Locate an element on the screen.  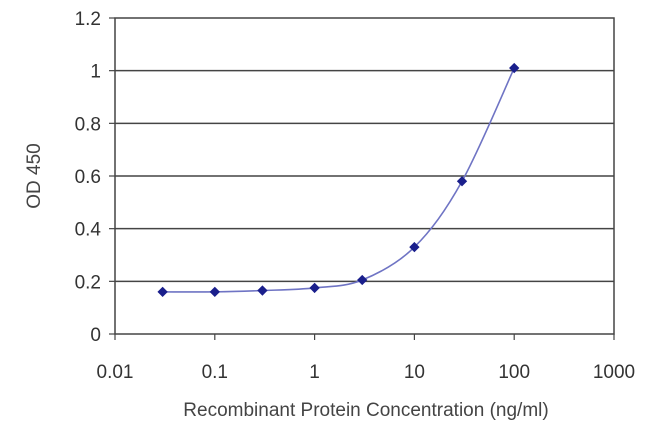
y-tick-label: 0.6 is located at coordinates (88, 177).